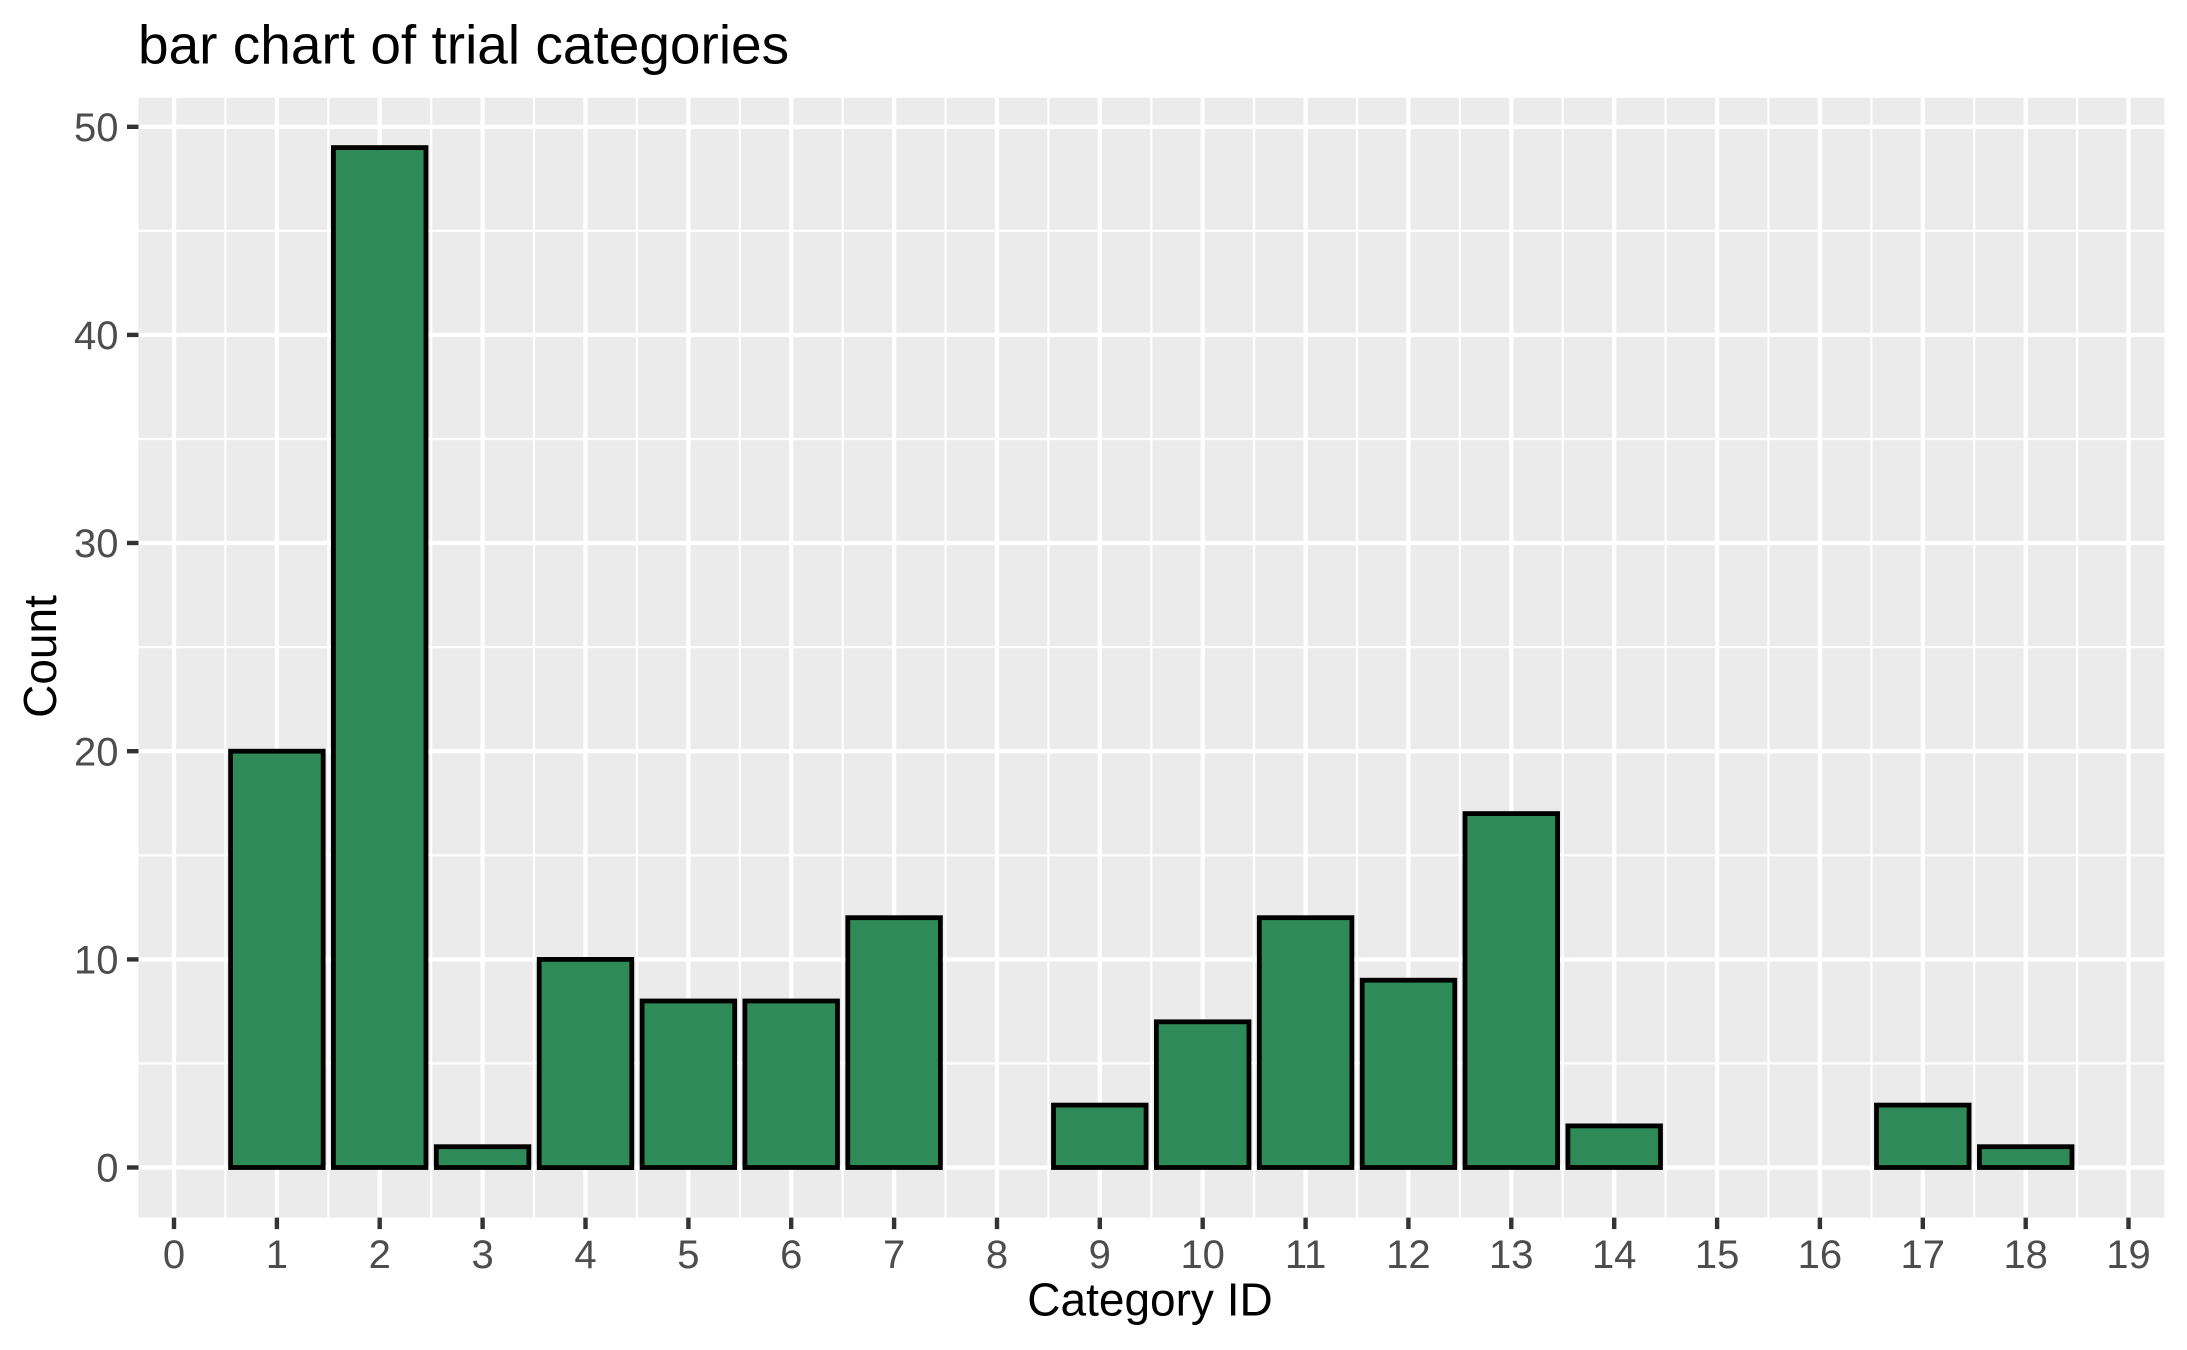 This screenshot has height=1350, width=2187. I want to click on svg-text: 9, so click(1100, 1255).